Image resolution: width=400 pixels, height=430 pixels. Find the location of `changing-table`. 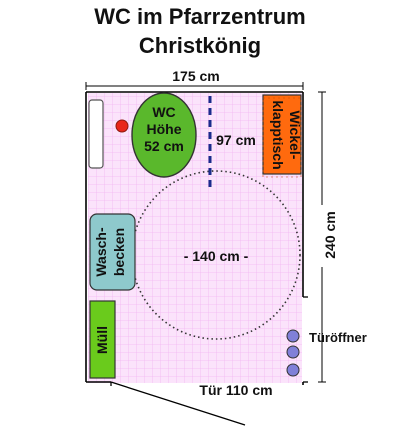

changing-table is located at coordinates (282, 134).